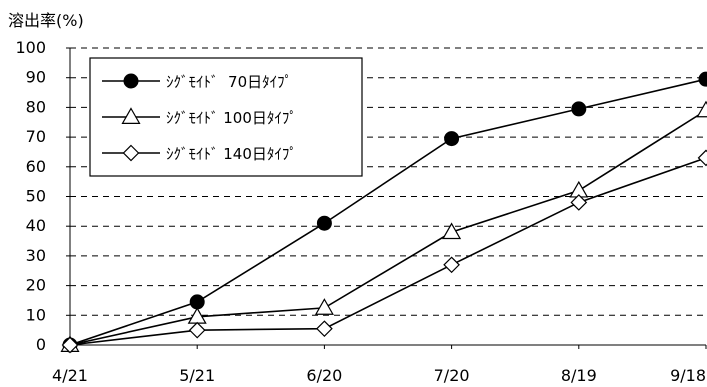  What do you see at coordinates (36, 255) in the screenshot?
I see `y-tick-label: 30` at bounding box center [36, 255].